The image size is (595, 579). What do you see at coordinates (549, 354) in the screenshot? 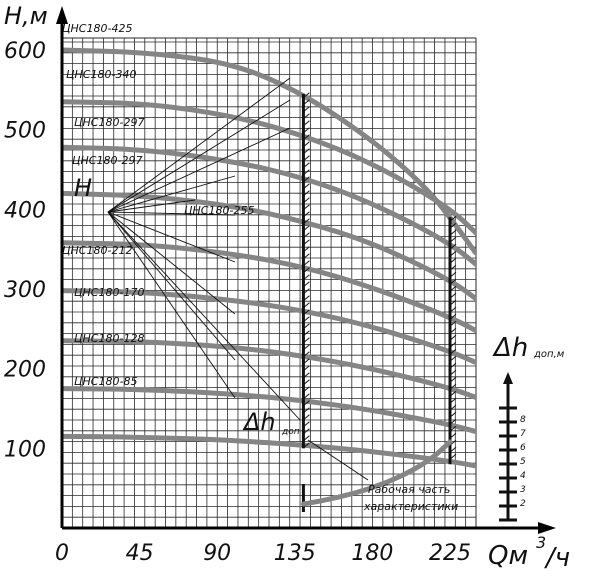
I see `dh-right-subscript: доп,м` at bounding box center [549, 354].